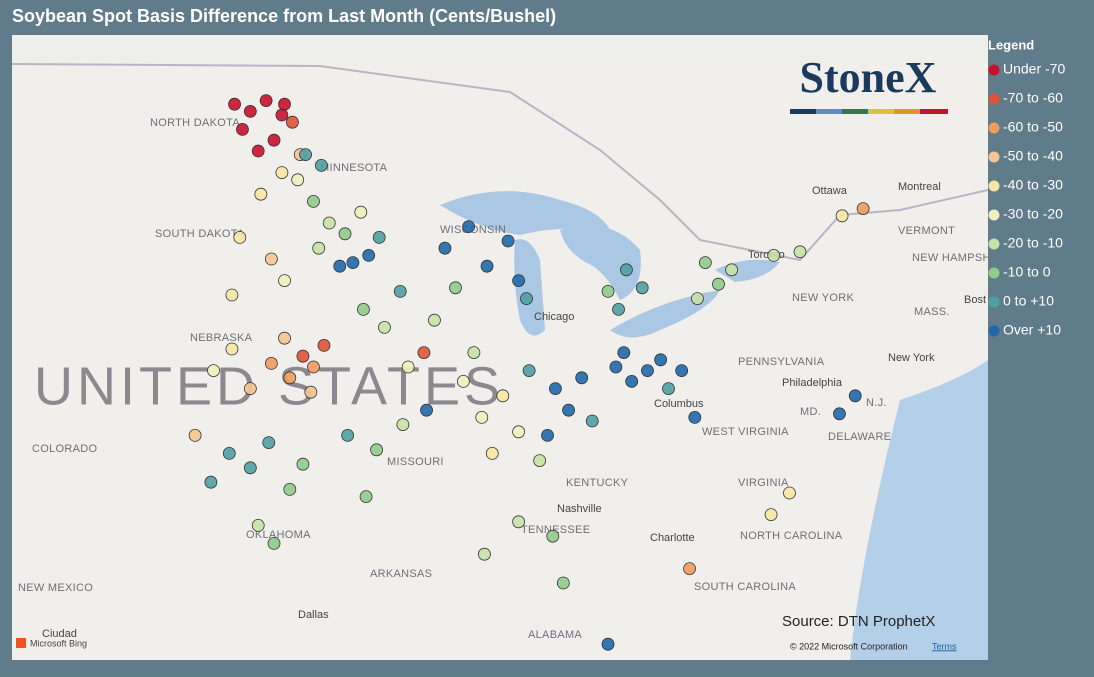 The height and width of the screenshot is (677, 1094). What do you see at coordinates (1033, 127) in the screenshot?
I see `legend-label: -60 to -50` at bounding box center [1033, 127].